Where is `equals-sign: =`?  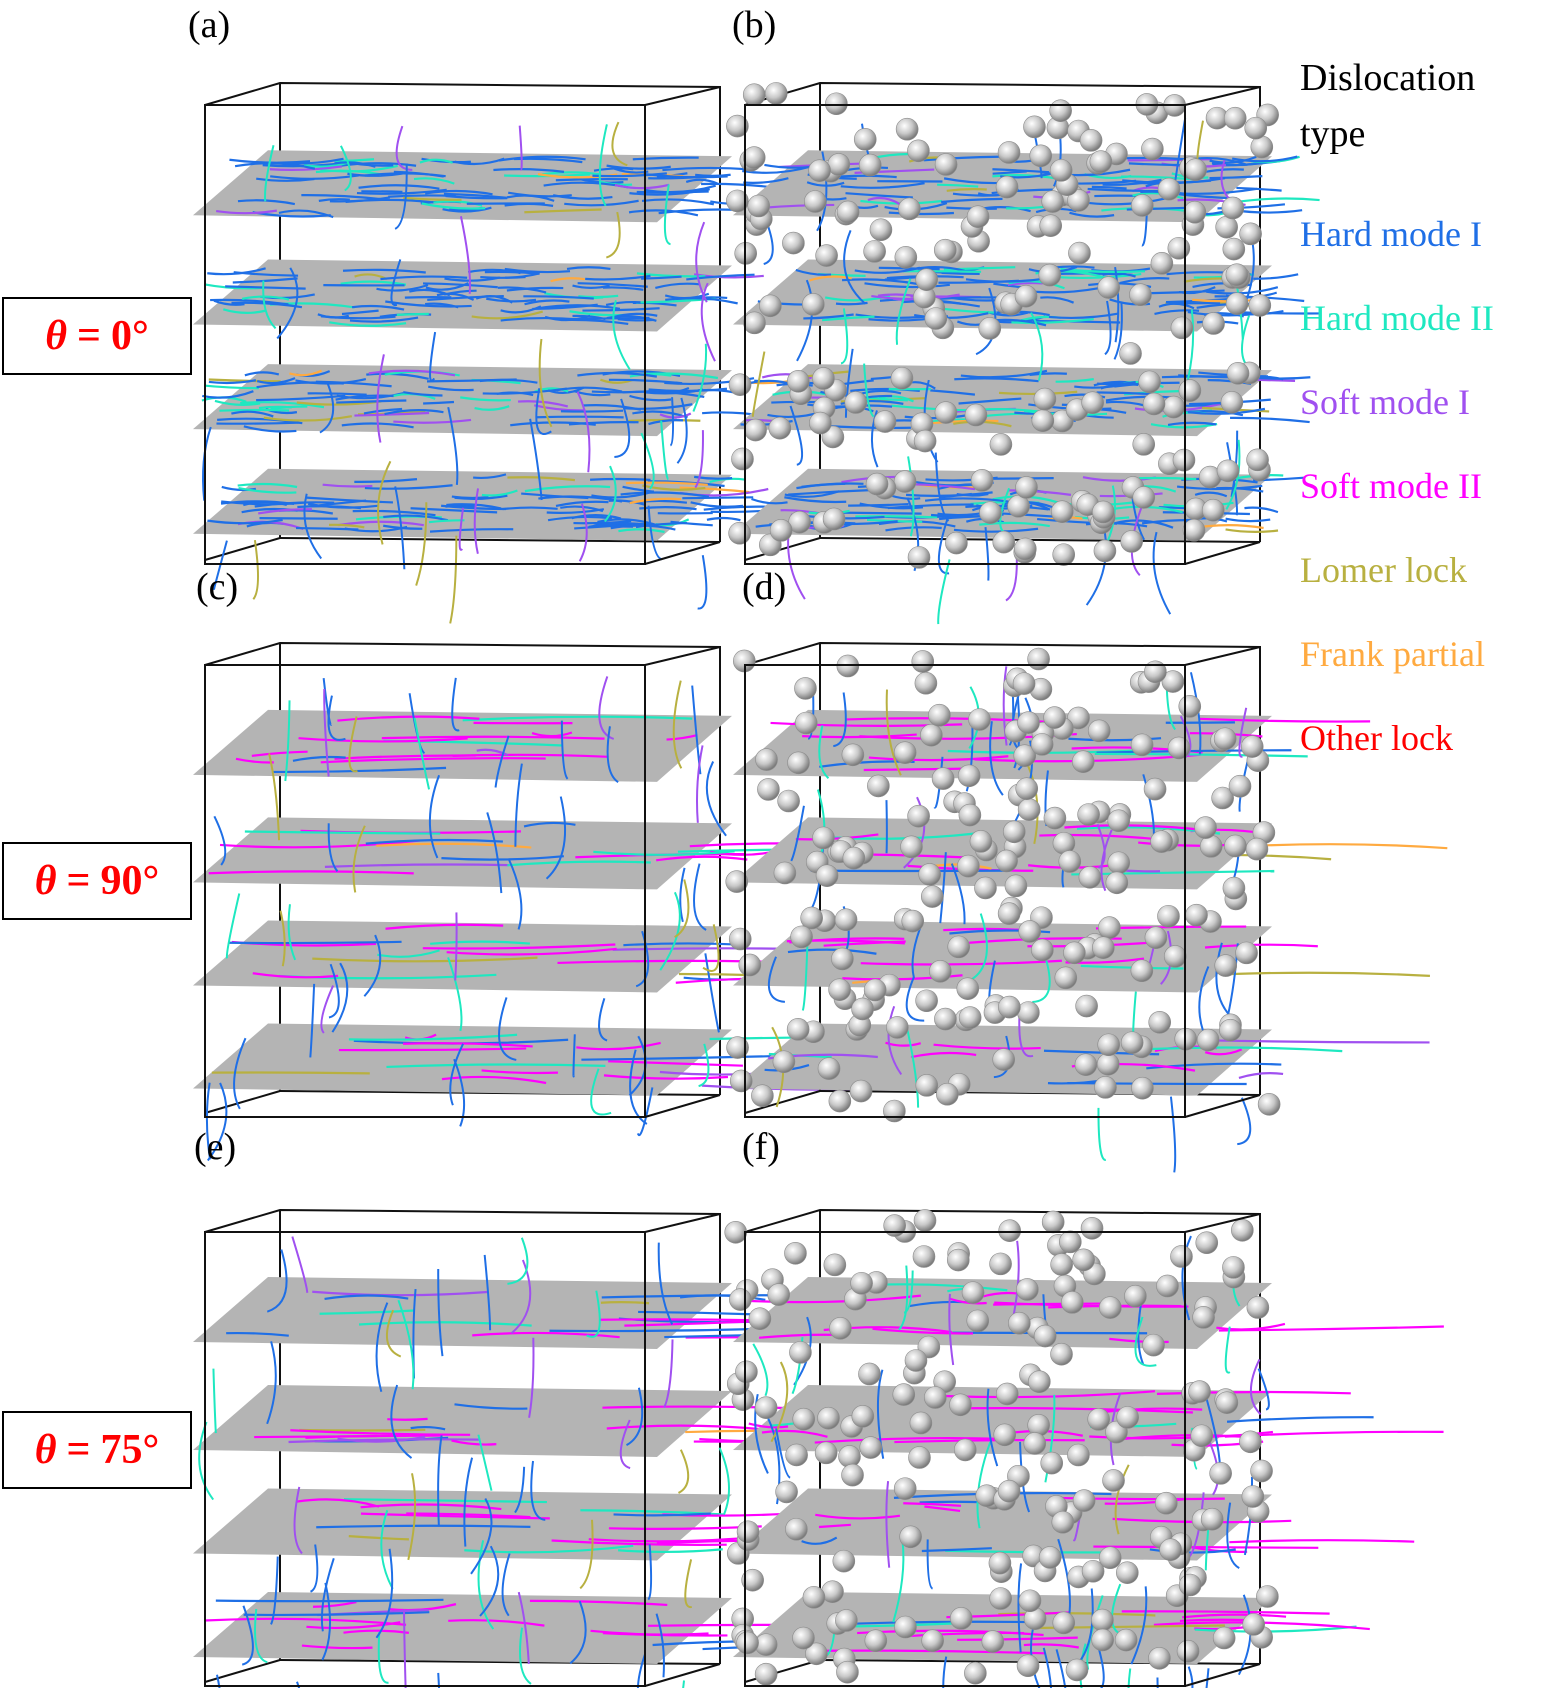 equals-sign: = is located at coordinates (89, 336).